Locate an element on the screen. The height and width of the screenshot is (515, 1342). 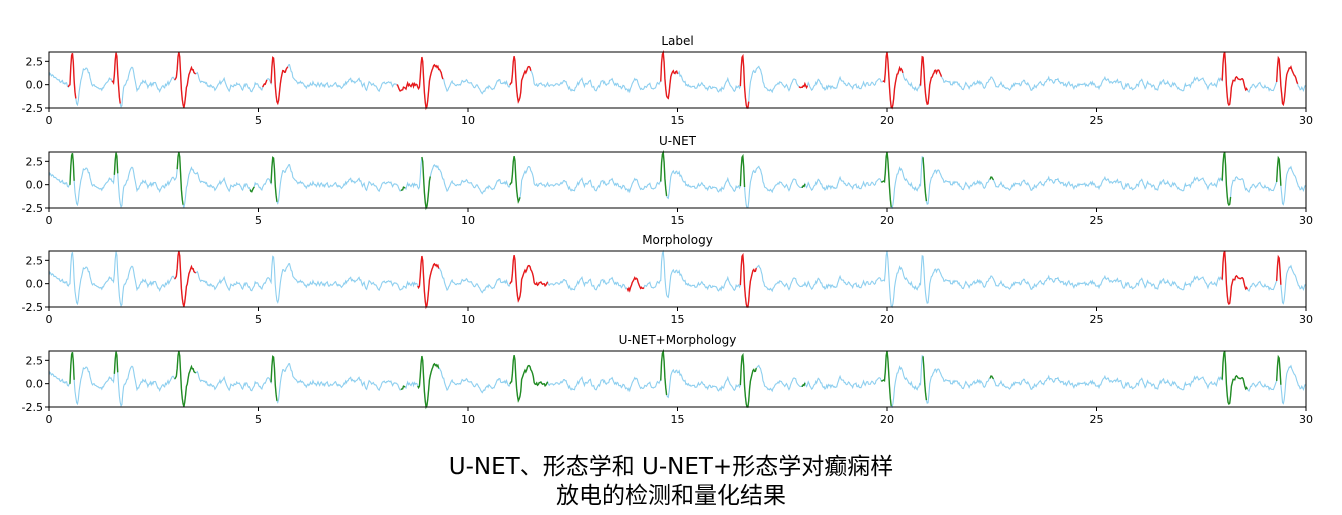
panel-title: Morphology is located at coordinates (677, 240).